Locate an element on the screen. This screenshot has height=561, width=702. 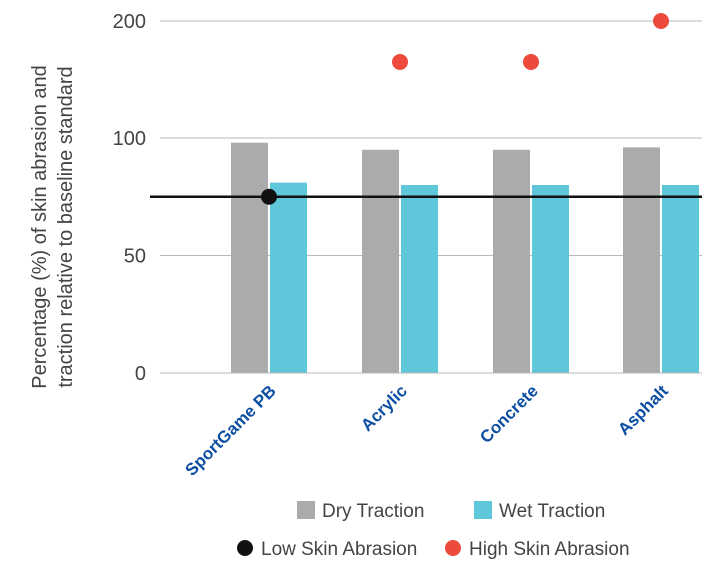
point-high-skin-abrasion-concrete is located at coordinates (531, 61).